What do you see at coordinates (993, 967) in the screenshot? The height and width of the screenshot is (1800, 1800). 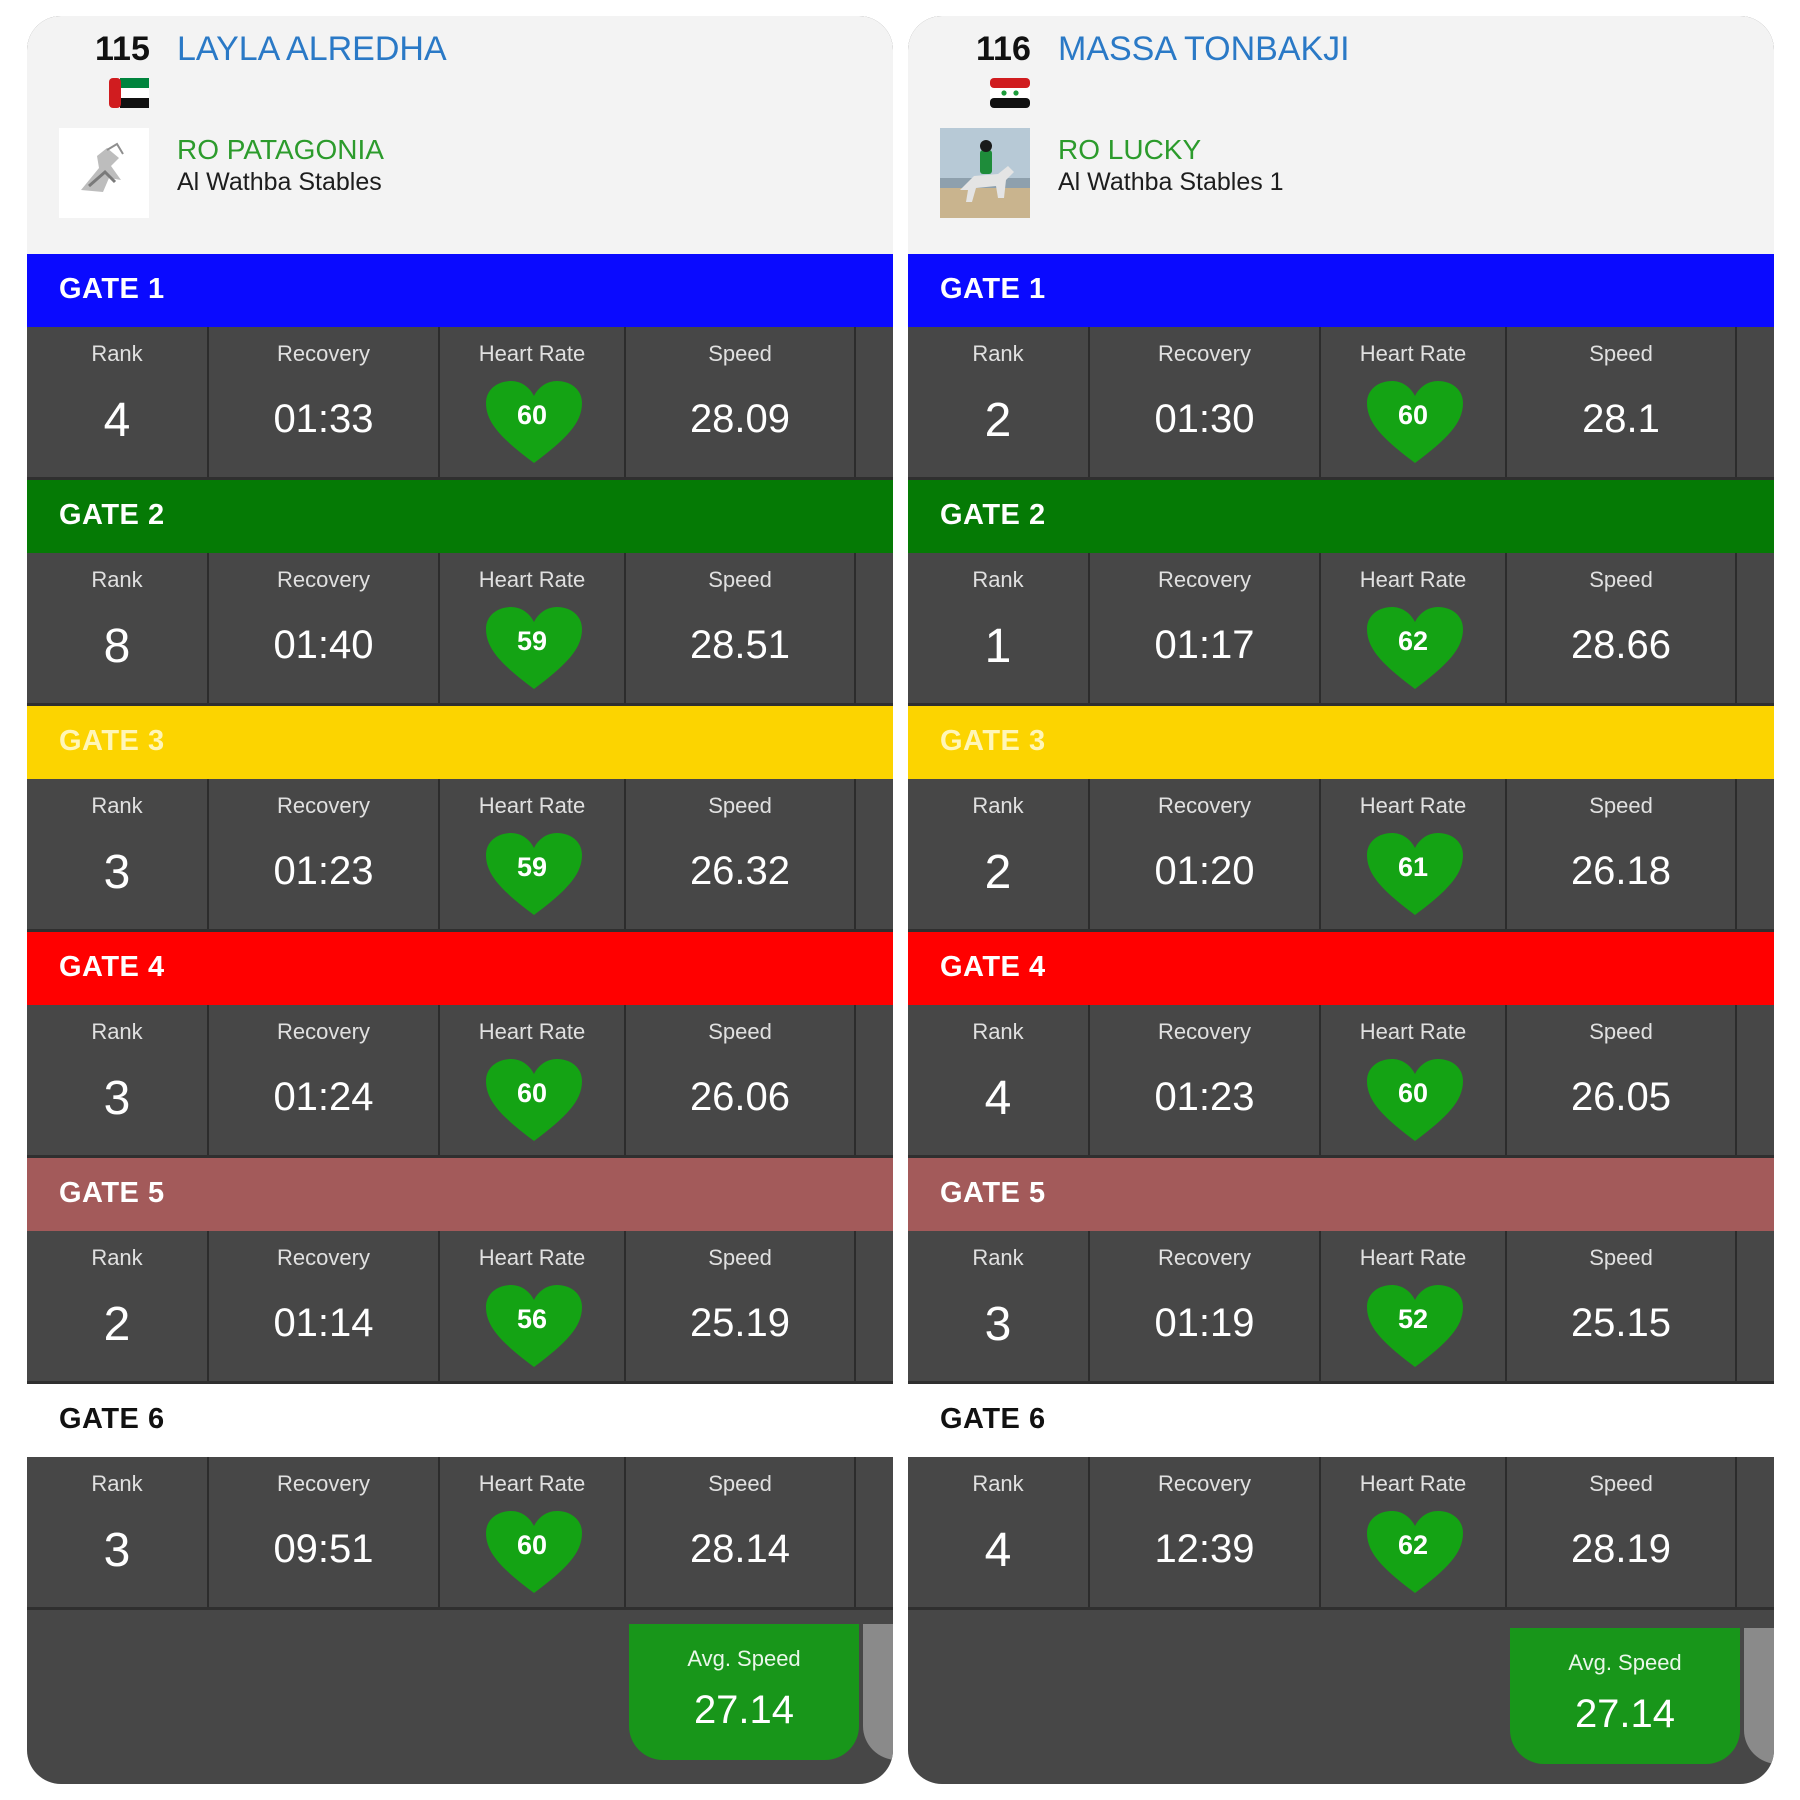 I see `gate-title: GATE 4` at bounding box center [993, 967].